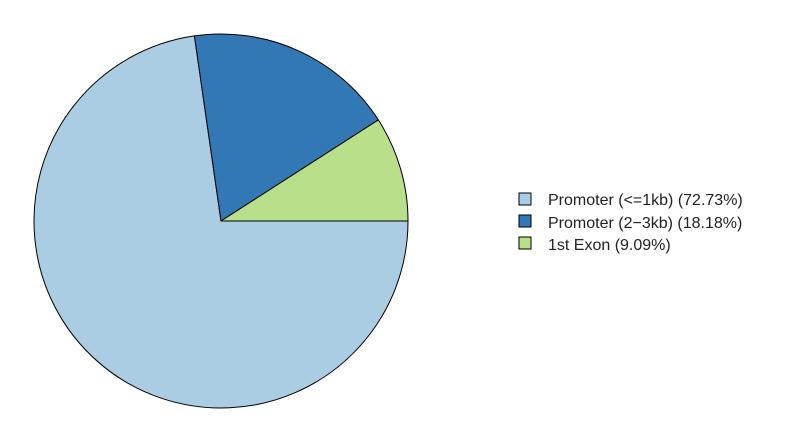 This screenshot has width=787, height=425. What do you see at coordinates (645, 200) in the screenshot?
I see `legend-label-0: Promoter (<=1kb) (72.73%)` at bounding box center [645, 200].